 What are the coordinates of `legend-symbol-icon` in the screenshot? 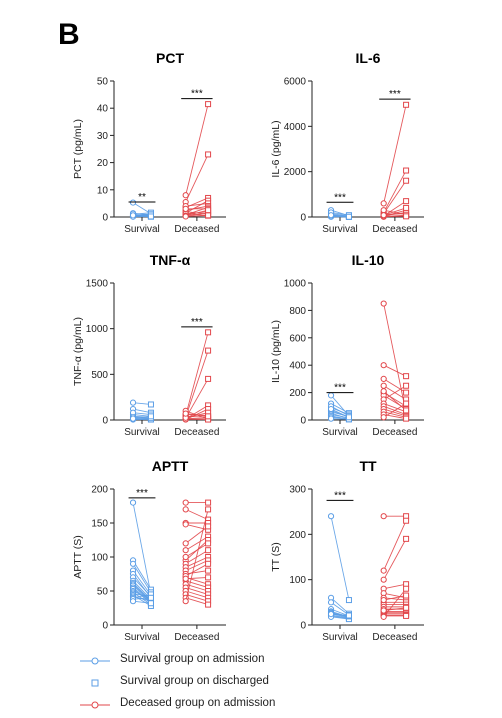 It's located at (95, 705).